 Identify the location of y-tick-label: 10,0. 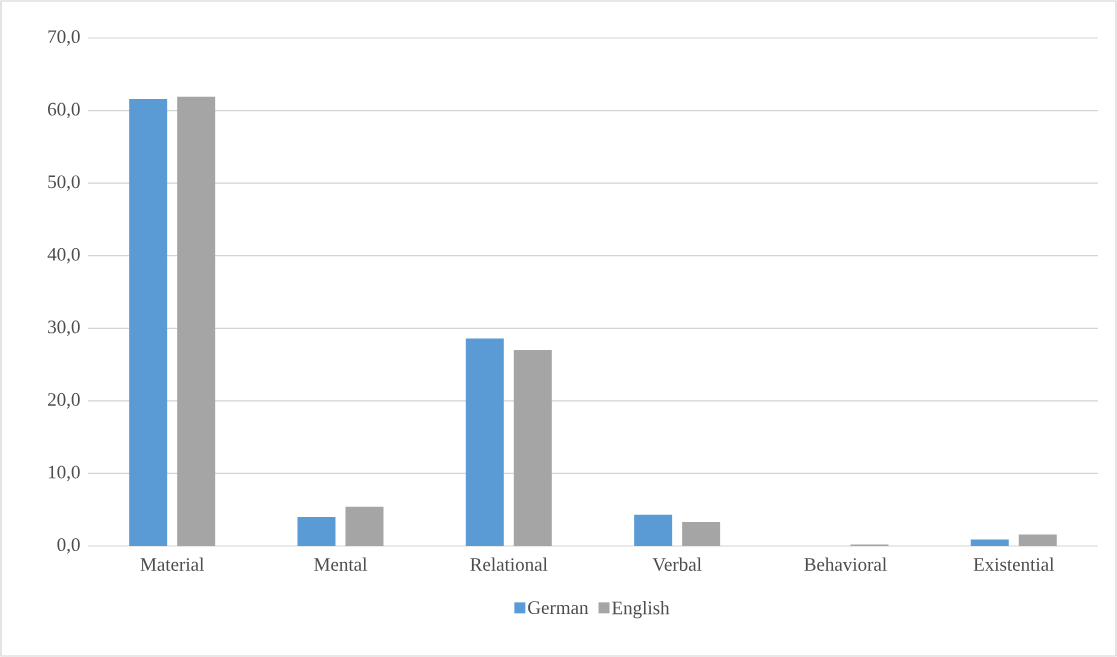
(64, 473).